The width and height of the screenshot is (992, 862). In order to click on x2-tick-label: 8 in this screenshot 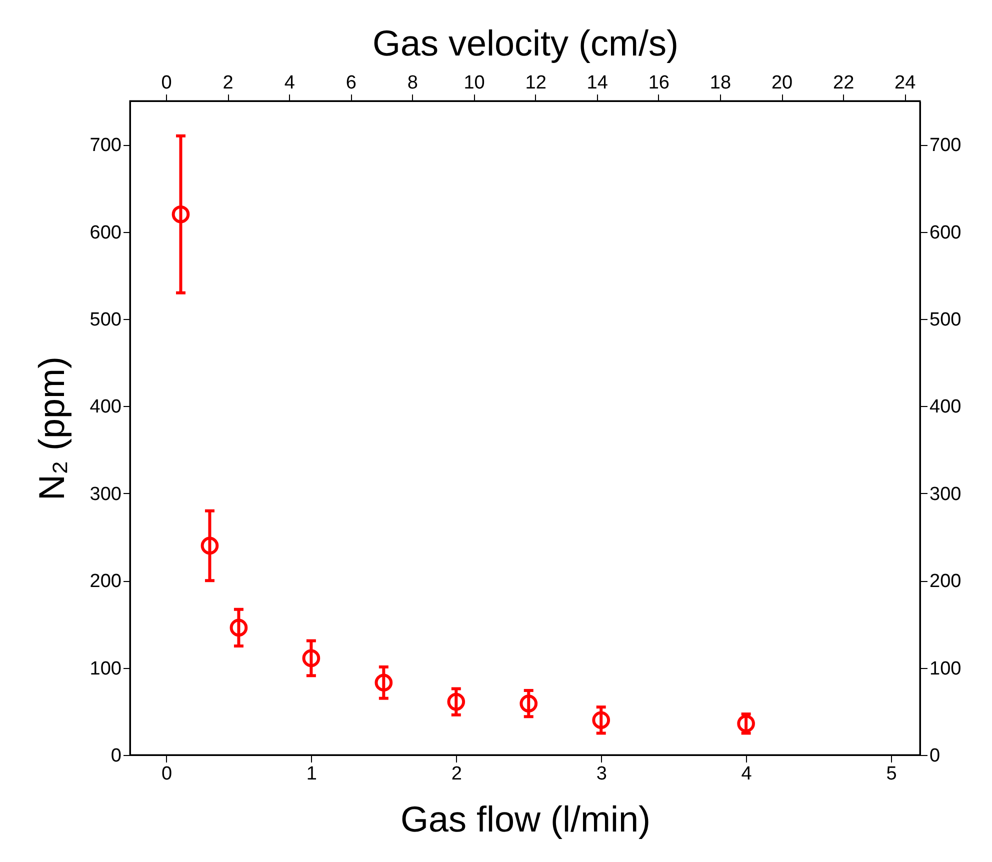, I will do `click(412, 83)`.